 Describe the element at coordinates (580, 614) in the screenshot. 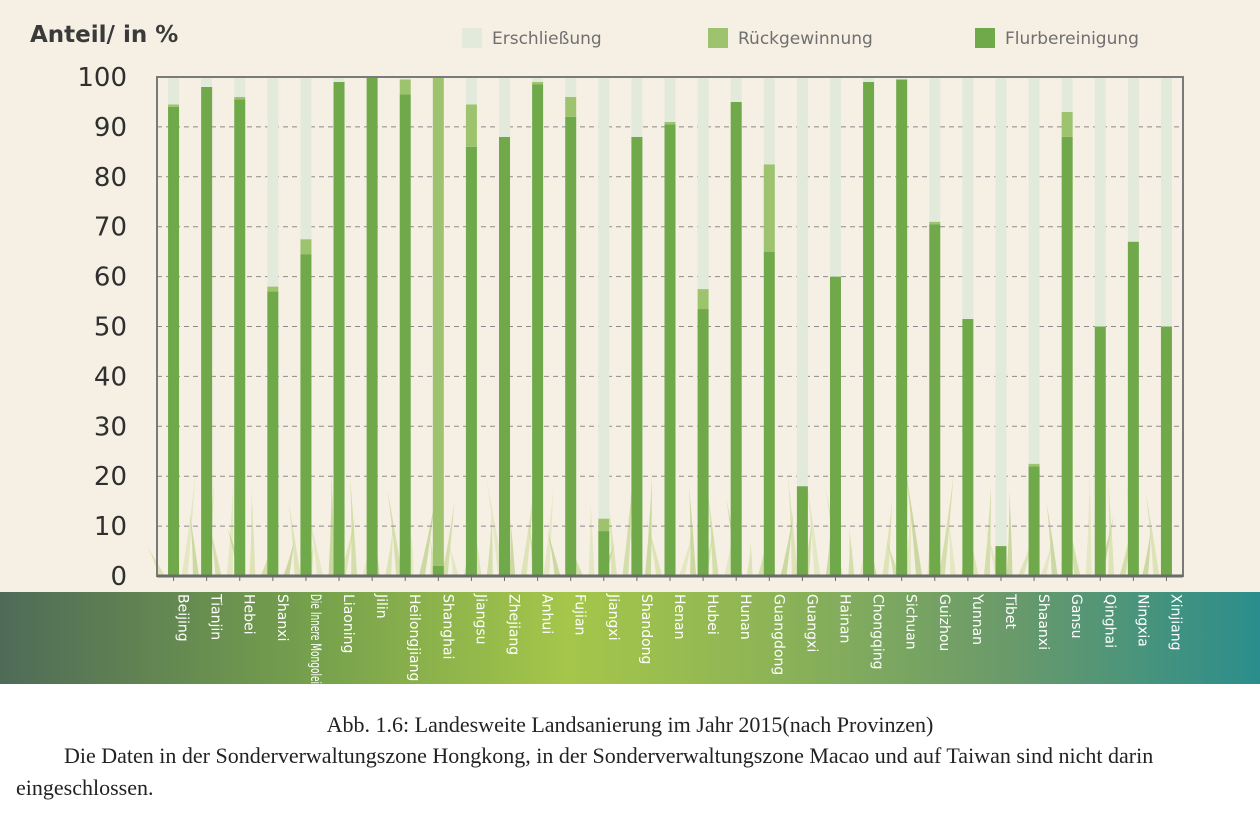

I see `x-tick-label: Fujian` at that location.